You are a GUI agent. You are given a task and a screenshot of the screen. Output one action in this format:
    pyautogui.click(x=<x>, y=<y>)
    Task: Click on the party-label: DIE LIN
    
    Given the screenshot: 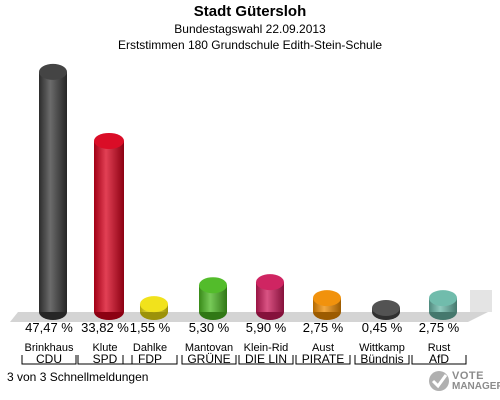 What is the action you would take?
    pyautogui.click(x=266, y=359)
    